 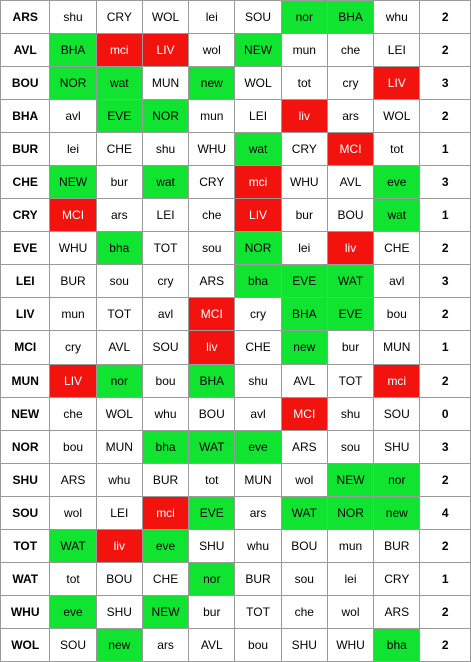 What do you see at coordinates (397, 116) in the screenshot?
I see `fixture-cell: WOL` at bounding box center [397, 116].